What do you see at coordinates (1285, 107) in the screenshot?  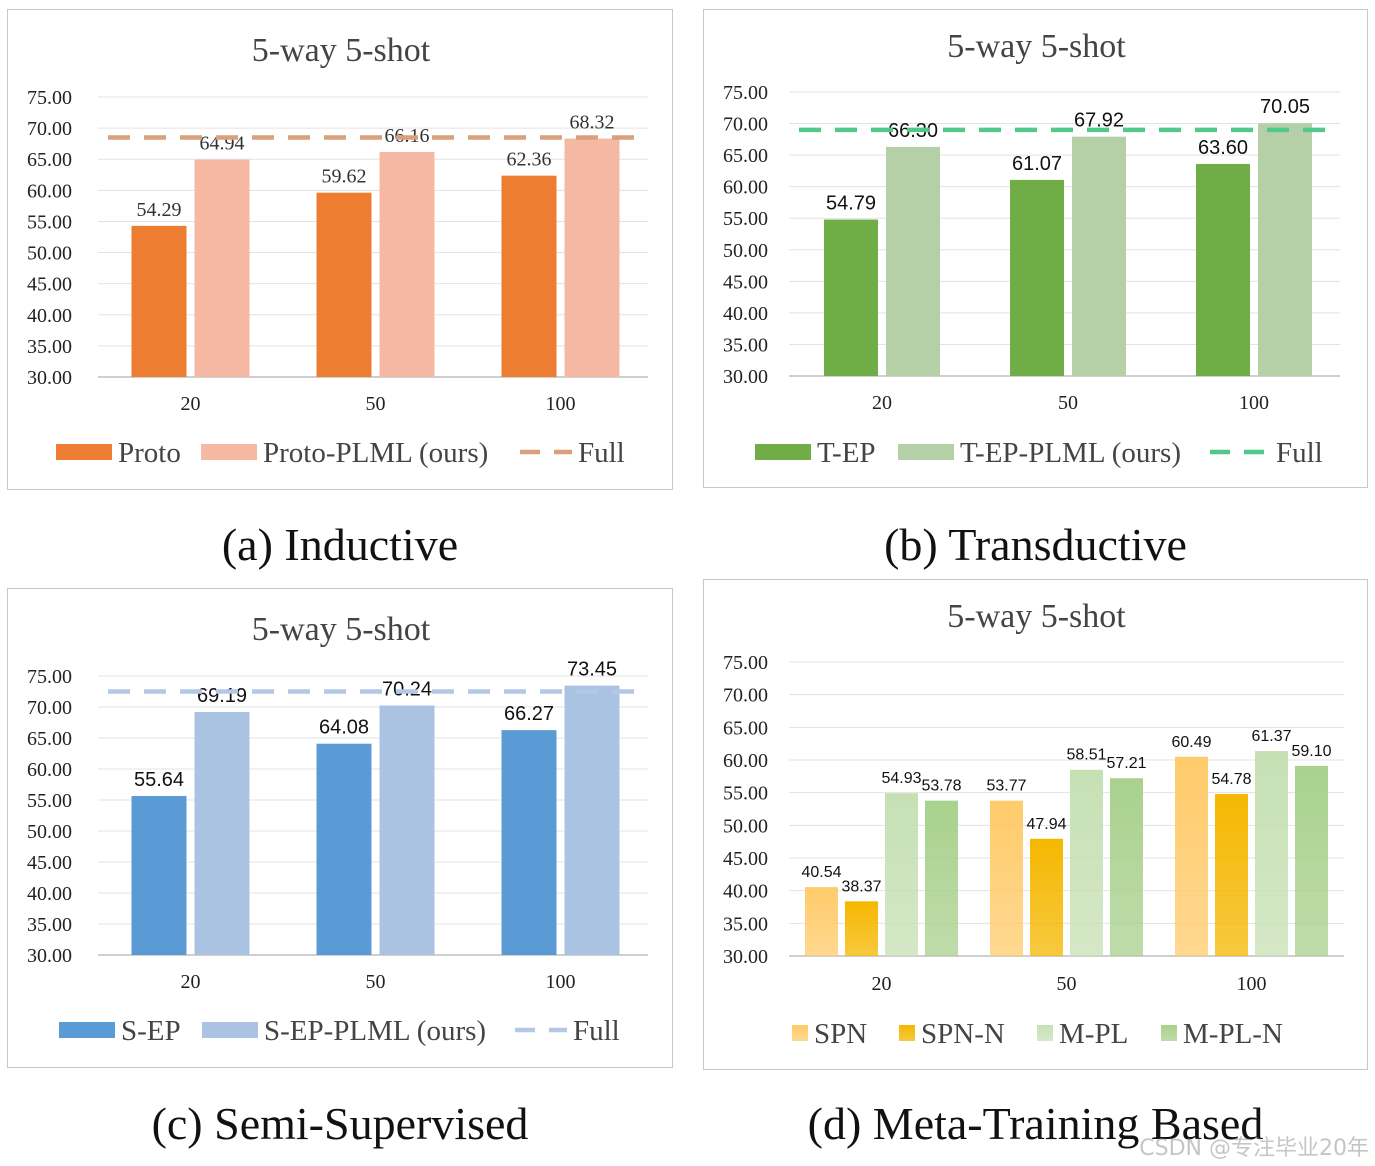 I see `data-label: 70.05` at bounding box center [1285, 107].